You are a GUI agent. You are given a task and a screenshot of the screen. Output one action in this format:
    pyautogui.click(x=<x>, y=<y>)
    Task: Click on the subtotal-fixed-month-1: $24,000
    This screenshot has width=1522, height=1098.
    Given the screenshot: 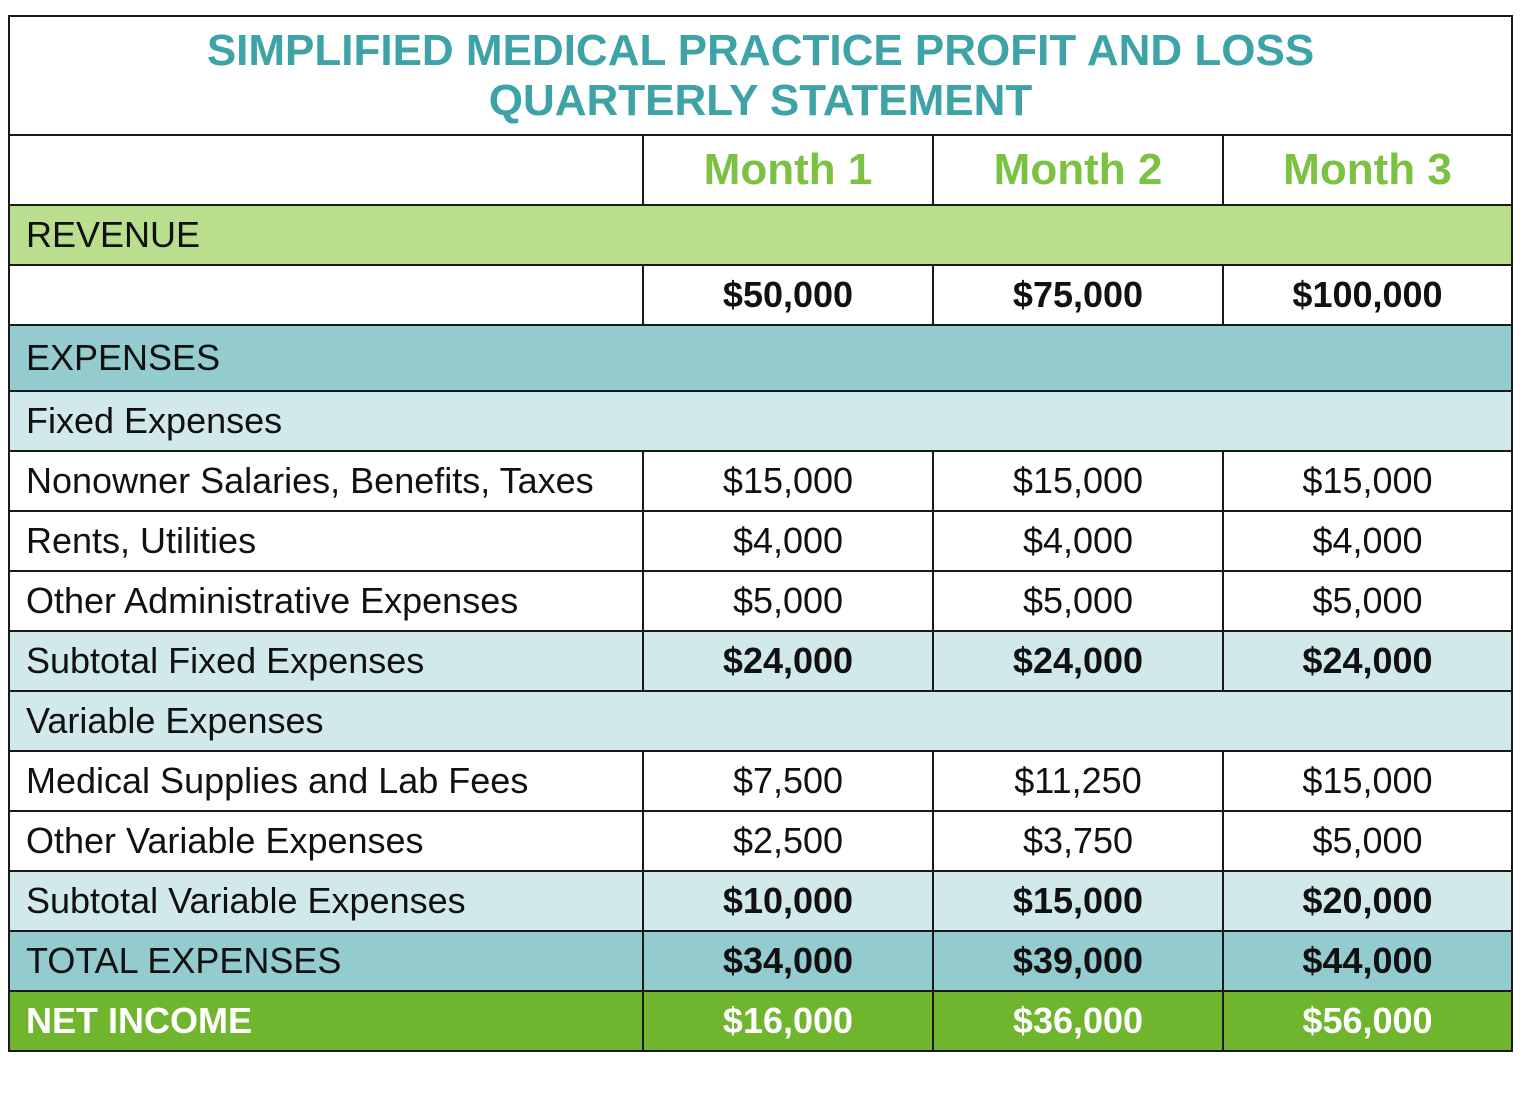 What is the action you would take?
    pyautogui.click(x=788, y=661)
    